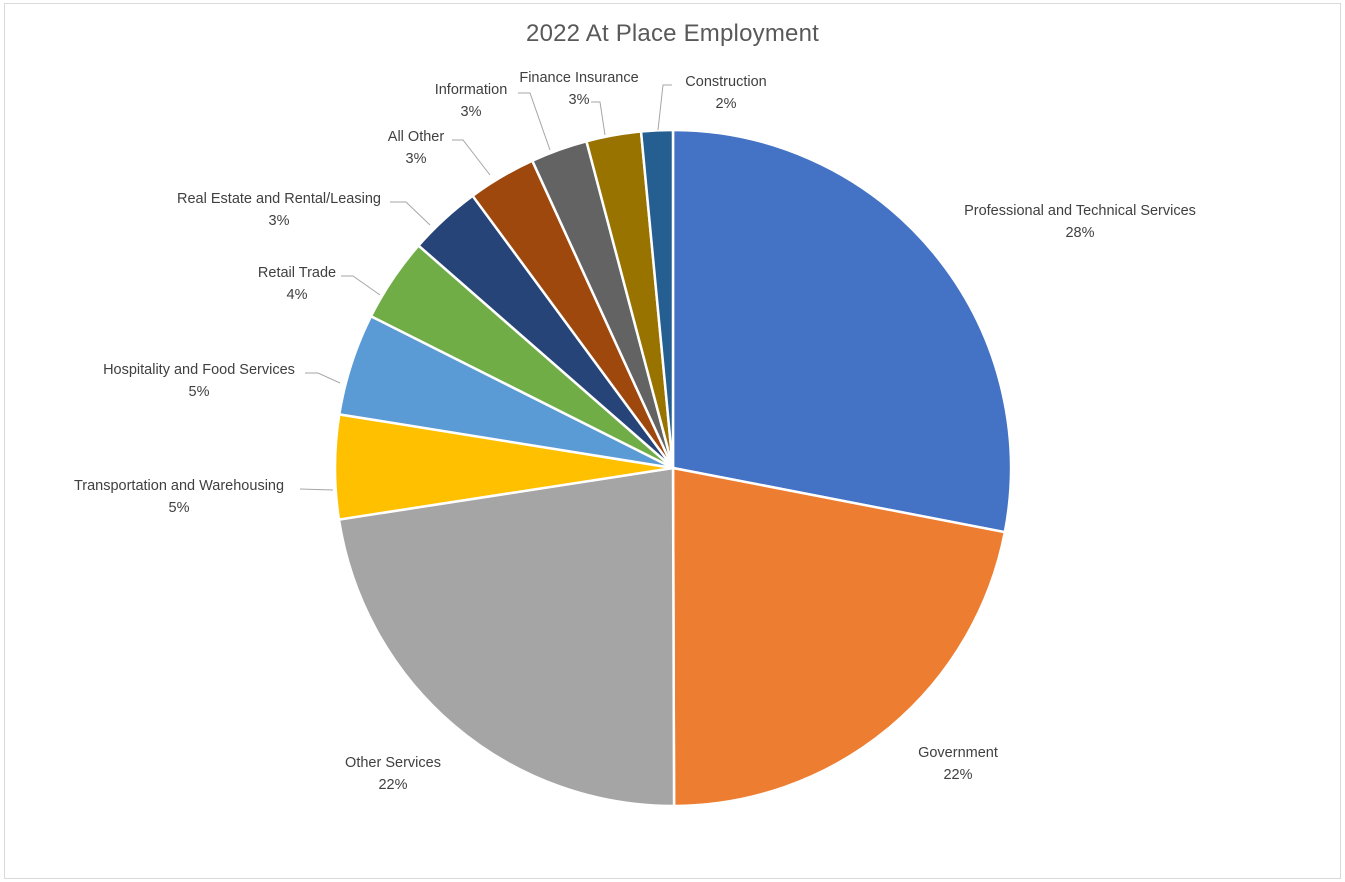 This screenshot has width=1345, height=882. I want to click on slice-percent-construction: 2%, so click(726, 104).